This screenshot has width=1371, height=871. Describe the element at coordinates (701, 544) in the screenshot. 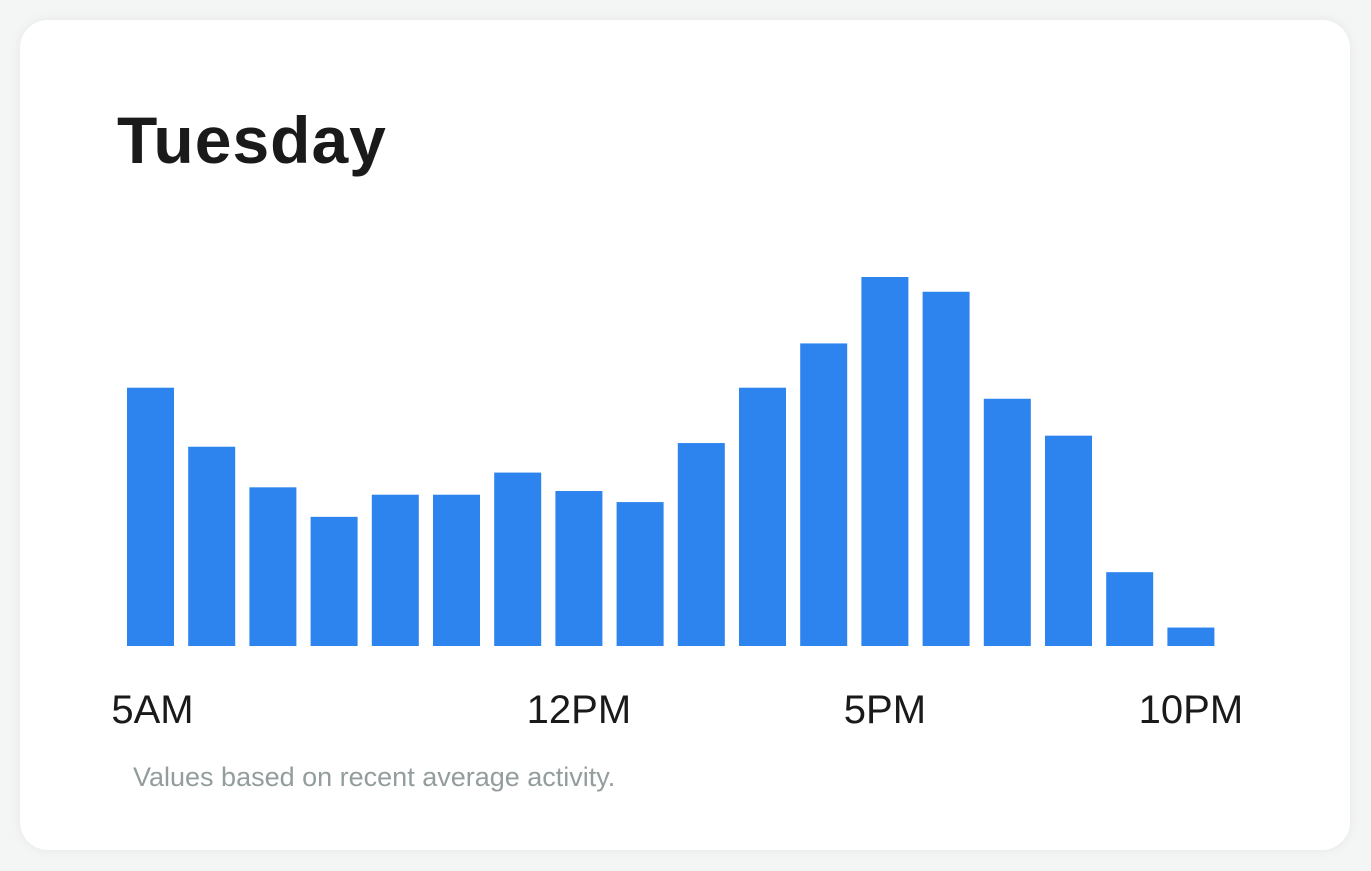

I see `bar-2PM` at that location.